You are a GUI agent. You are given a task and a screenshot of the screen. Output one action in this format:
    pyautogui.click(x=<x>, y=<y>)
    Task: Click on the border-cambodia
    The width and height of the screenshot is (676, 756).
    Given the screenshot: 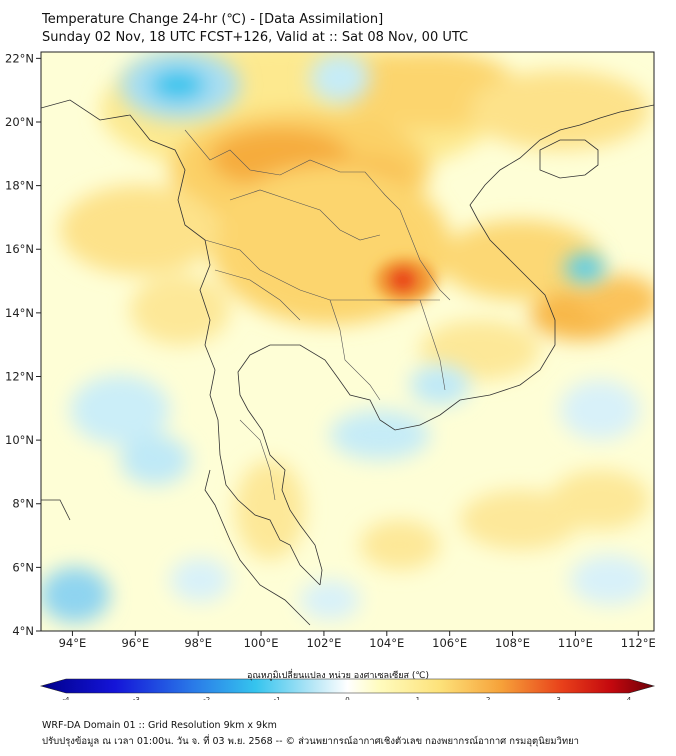 What is the action you would take?
    pyautogui.click(x=355, y=350)
    